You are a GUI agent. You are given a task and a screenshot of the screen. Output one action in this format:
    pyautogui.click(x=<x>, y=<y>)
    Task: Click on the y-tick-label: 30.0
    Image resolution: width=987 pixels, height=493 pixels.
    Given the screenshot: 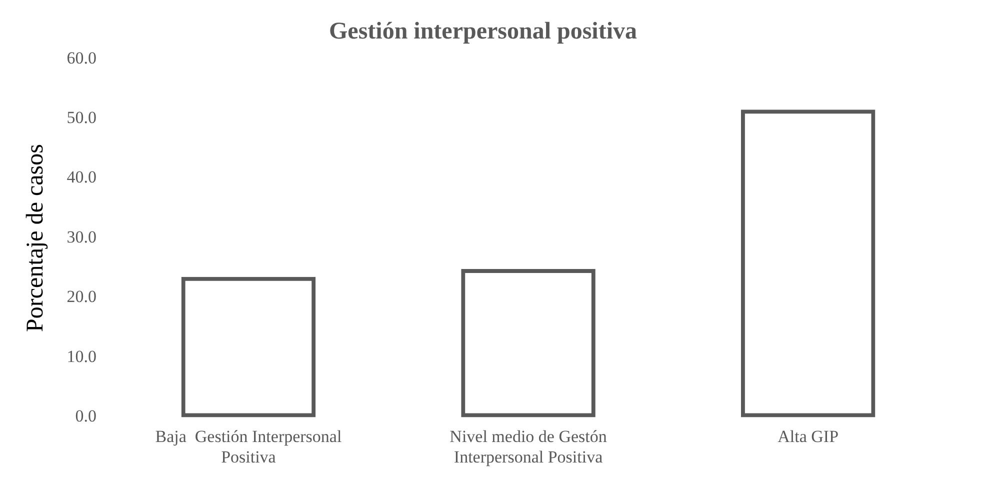 What is the action you would take?
    pyautogui.click(x=81, y=236)
    